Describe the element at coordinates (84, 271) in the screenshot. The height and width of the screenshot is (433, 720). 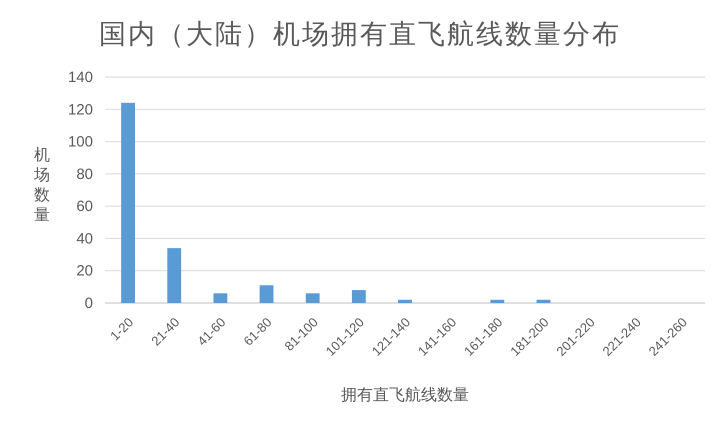
I see `y-tick-label: 20` at that location.